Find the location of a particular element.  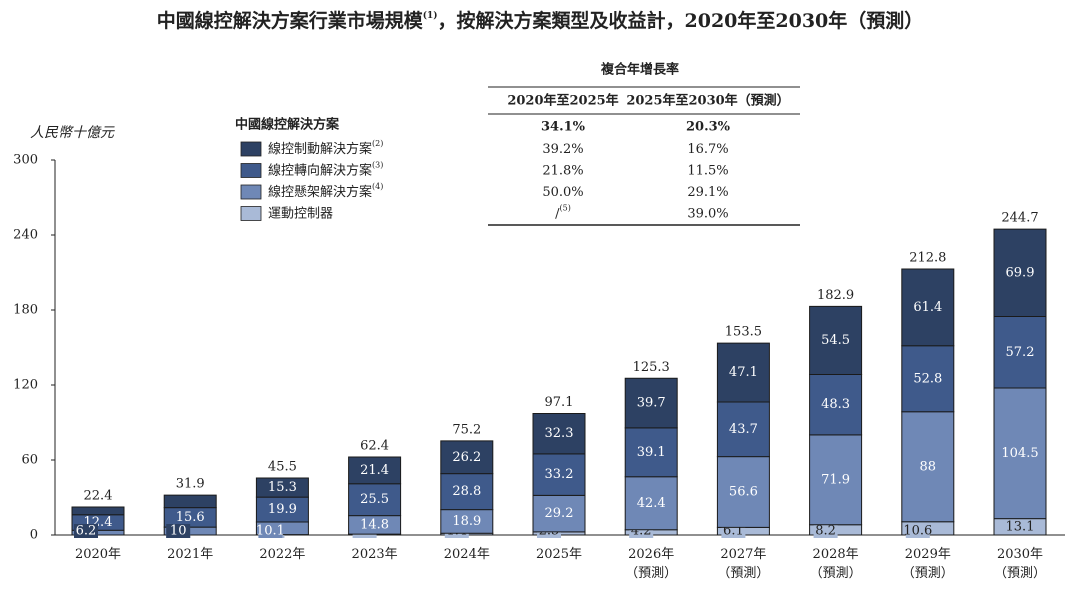

value-label: 25.5 is located at coordinates (374, 499).